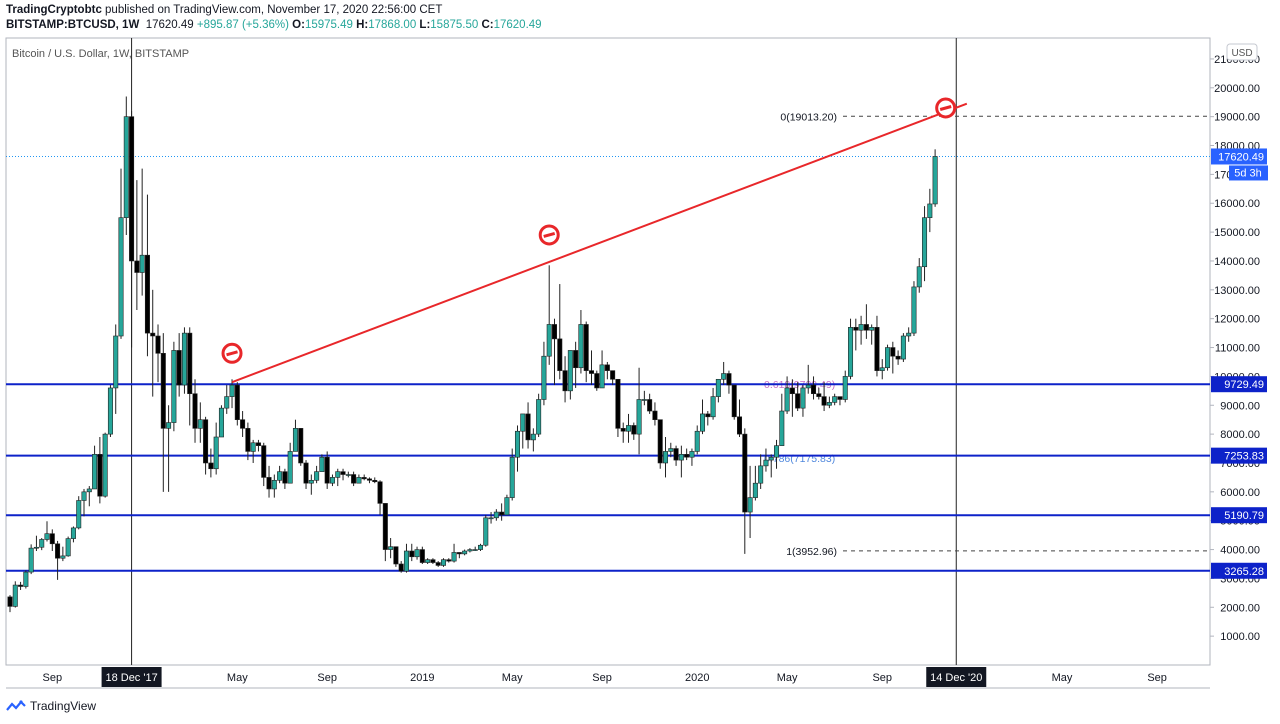  I want to click on level-price-label: 9729.49, so click(1244, 385).